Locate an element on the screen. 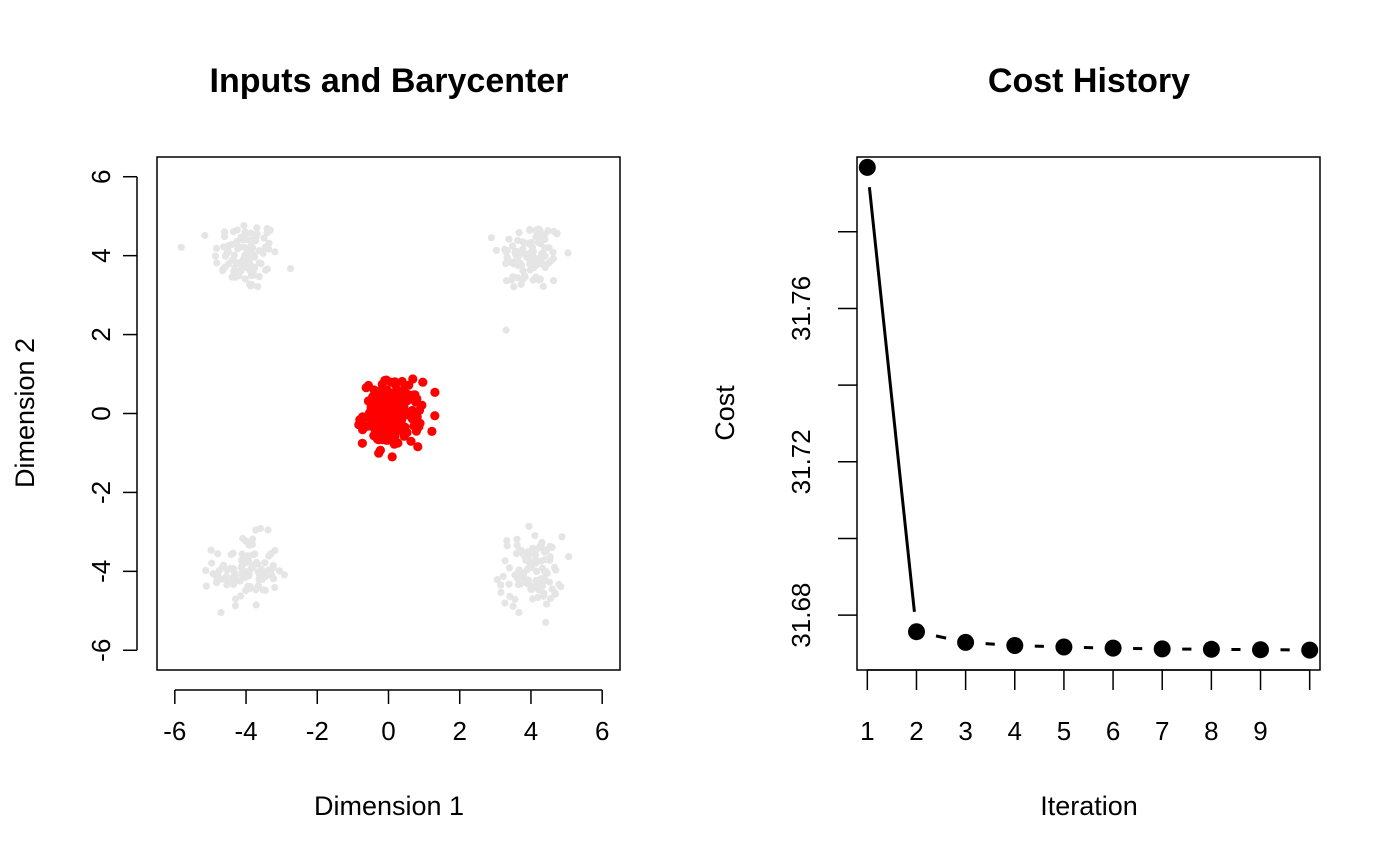  cost-y-tick-label: 31.72 is located at coordinates (801, 461).